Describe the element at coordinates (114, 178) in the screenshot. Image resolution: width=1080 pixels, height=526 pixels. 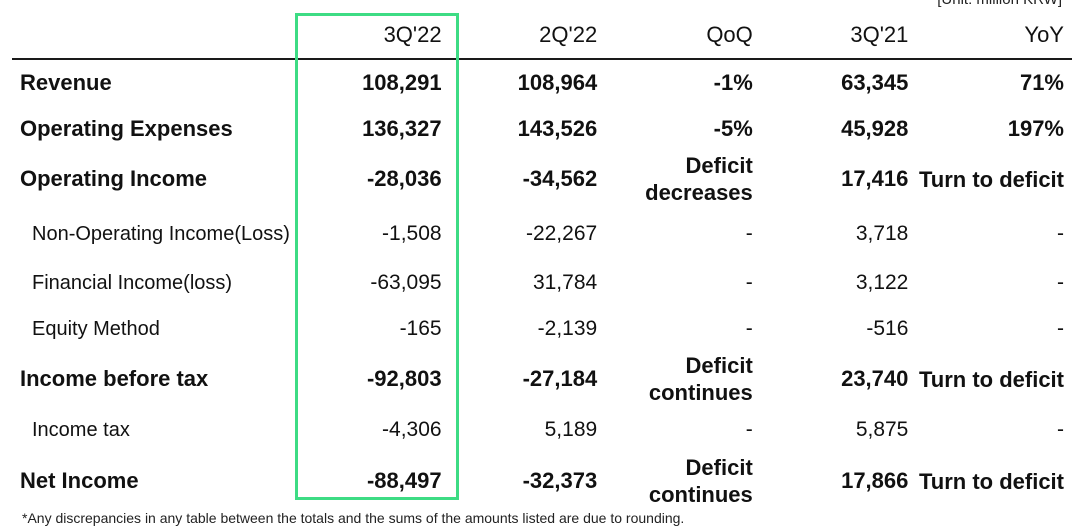
I see `row-label: Operating Income` at that location.